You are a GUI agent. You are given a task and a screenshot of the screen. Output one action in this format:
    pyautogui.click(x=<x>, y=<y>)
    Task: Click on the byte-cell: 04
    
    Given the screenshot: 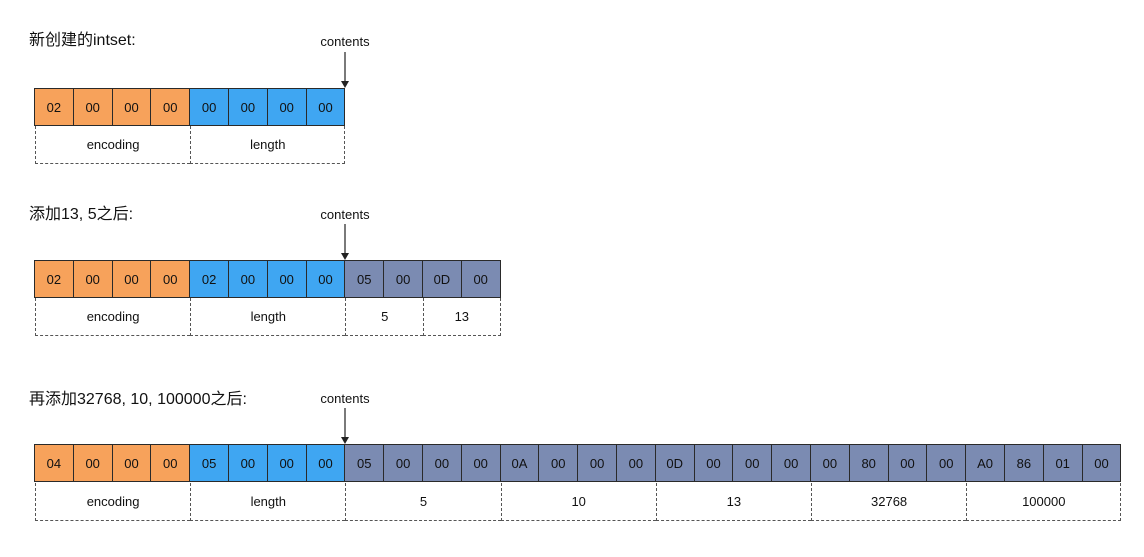 What is the action you would take?
    pyautogui.click(x=54, y=463)
    